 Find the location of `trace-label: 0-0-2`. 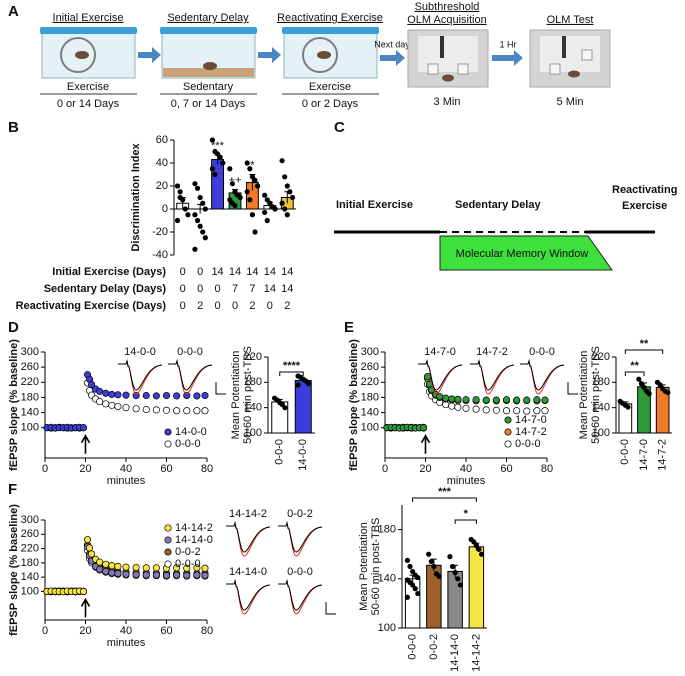

trace-label: 0-0-2 is located at coordinates (300, 514).